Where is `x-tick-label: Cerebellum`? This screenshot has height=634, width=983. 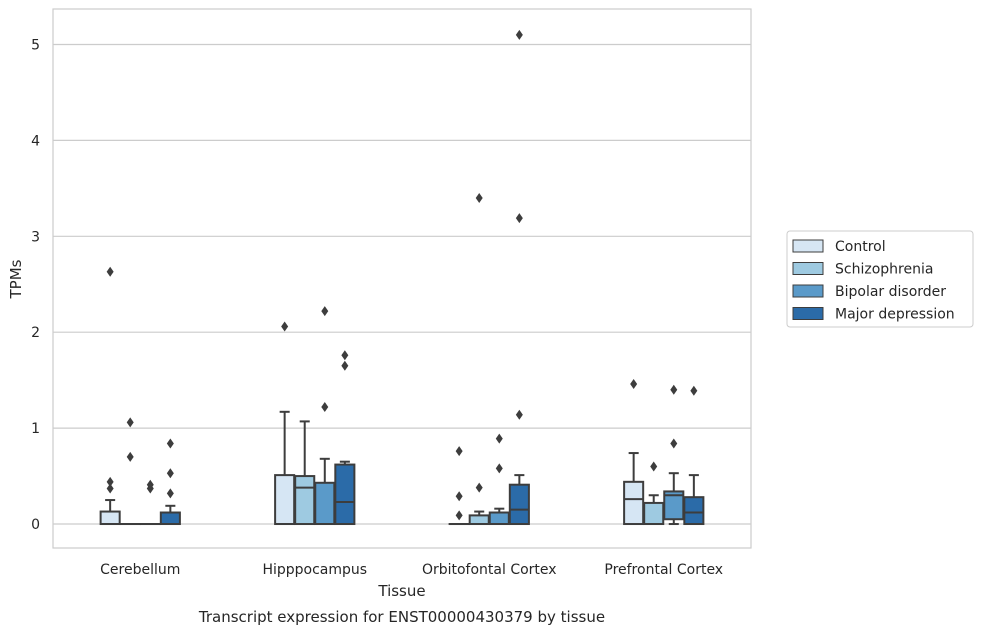
x-tick-label: Cerebellum is located at coordinates (140, 570).